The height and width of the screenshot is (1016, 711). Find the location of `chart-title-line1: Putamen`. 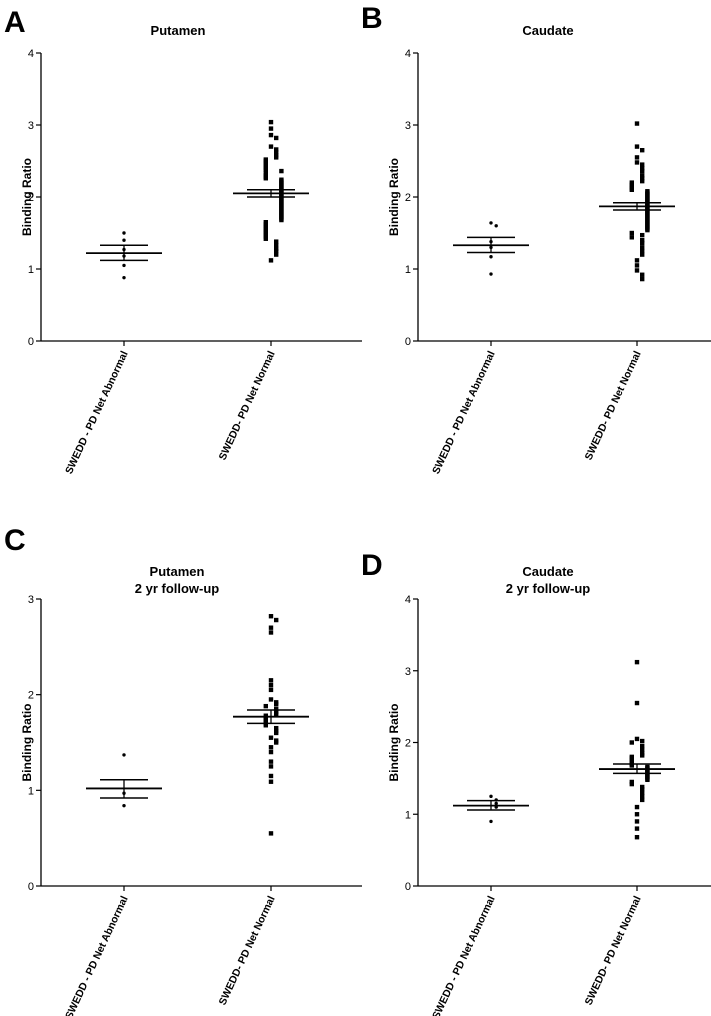

chart-title-line1: Putamen is located at coordinates (177, 571).